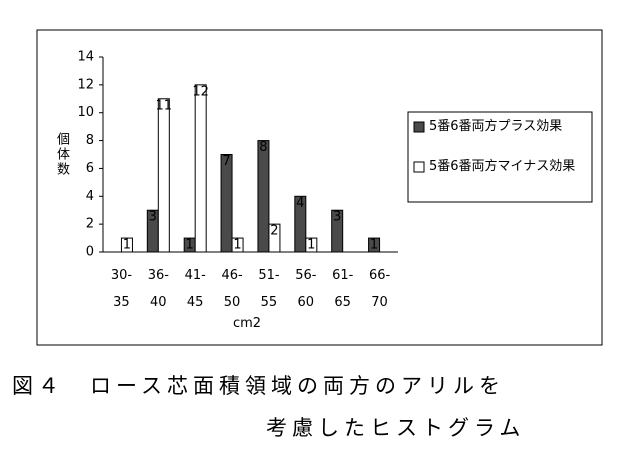 This screenshot has height=452, width=630. What do you see at coordinates (269, 289) in the screenshot?
I see `x-tick-label: 51- 55` at bounding box center [269, 289].